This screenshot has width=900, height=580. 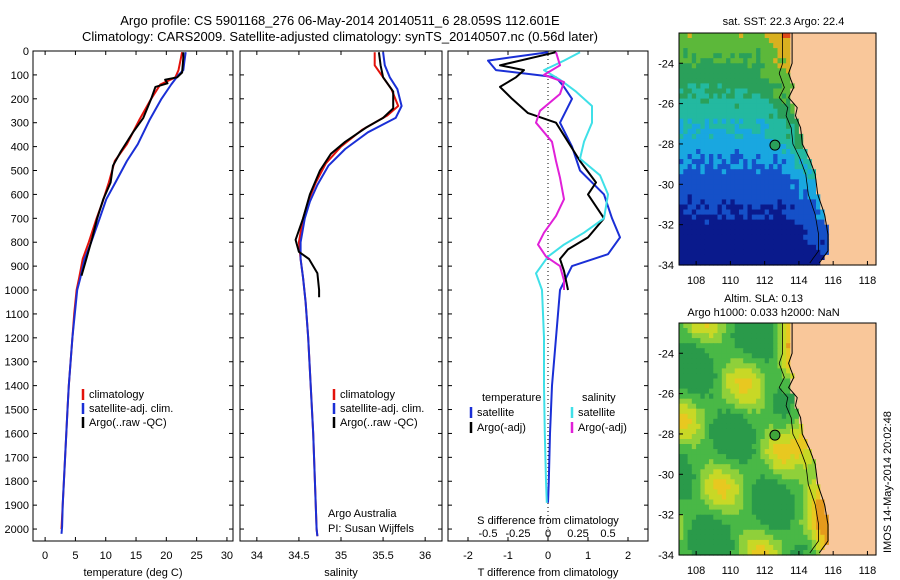 I want to click on diff-legend-label: Argo(-adj), so click(x=501, y=428).